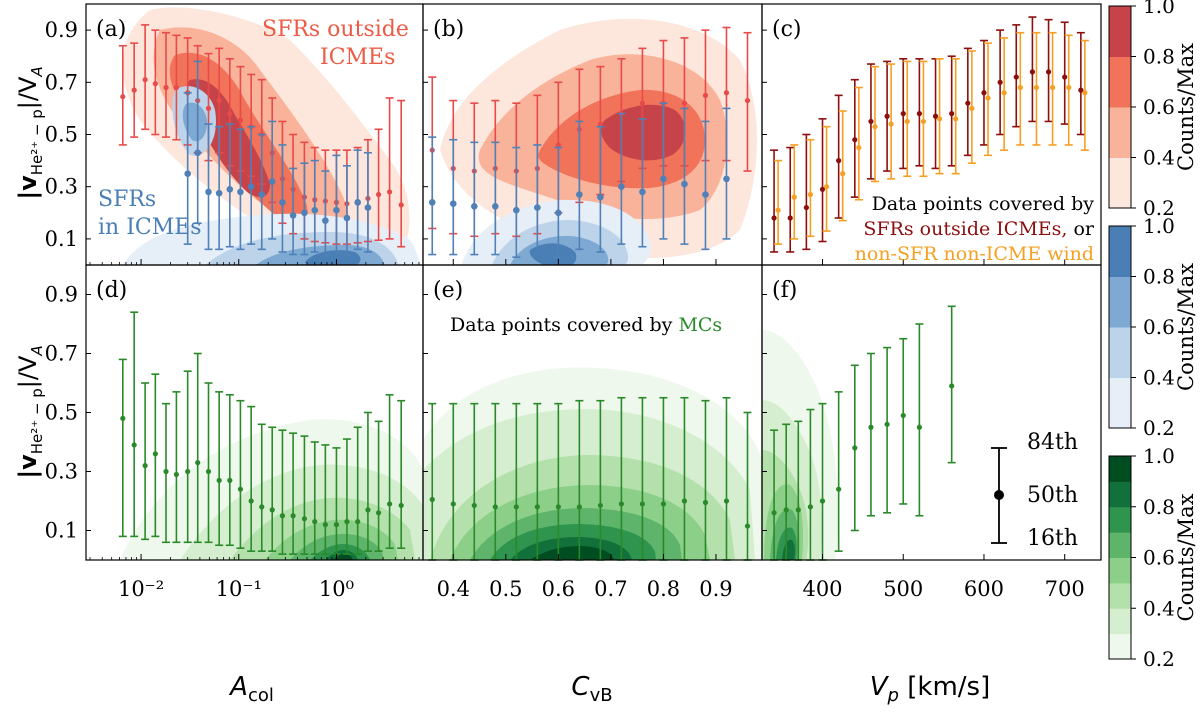 This screenshot has height=717, width=1200. What do you see at coordinates (601, 695) in the screenshot?
I see `xlabel-cvb-sub: vB` at bounding box center [601, 695].